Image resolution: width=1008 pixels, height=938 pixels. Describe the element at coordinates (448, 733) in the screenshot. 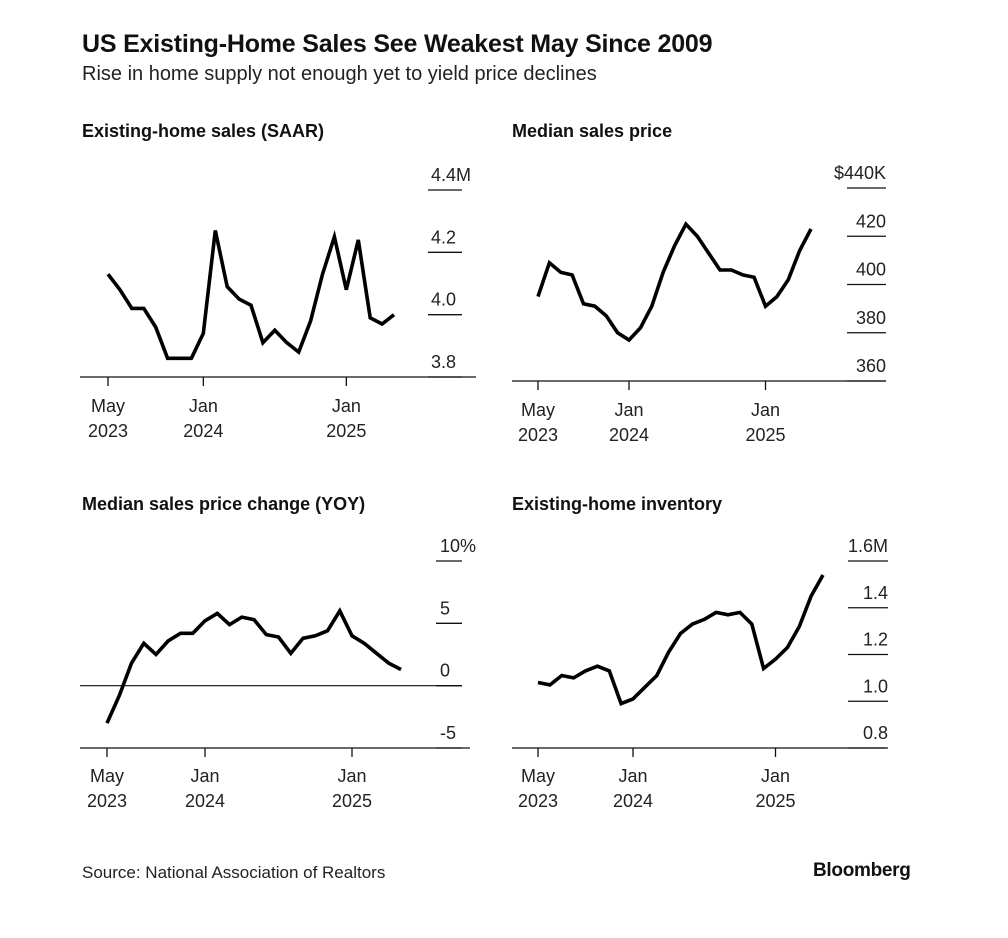

I see `y-tick-label-yoy: -5` at that location.